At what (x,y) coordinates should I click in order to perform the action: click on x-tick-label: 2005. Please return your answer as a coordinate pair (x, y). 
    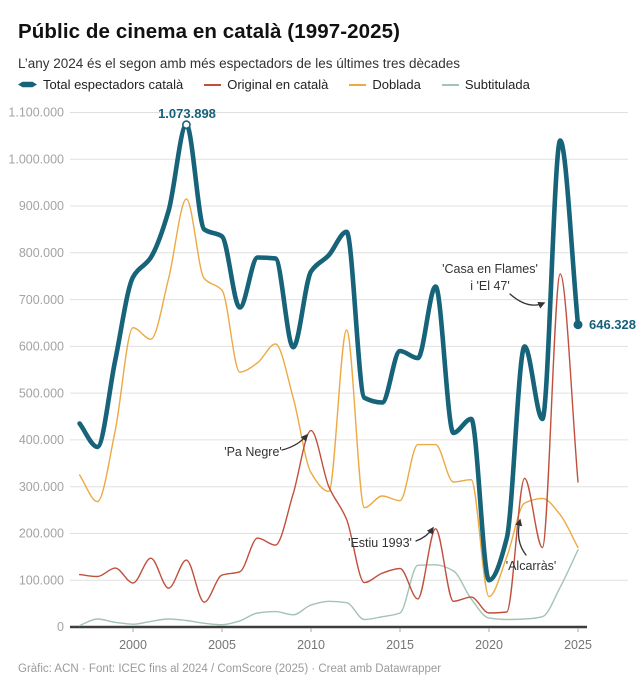
    Looking at the image, I should click on (222, 645).